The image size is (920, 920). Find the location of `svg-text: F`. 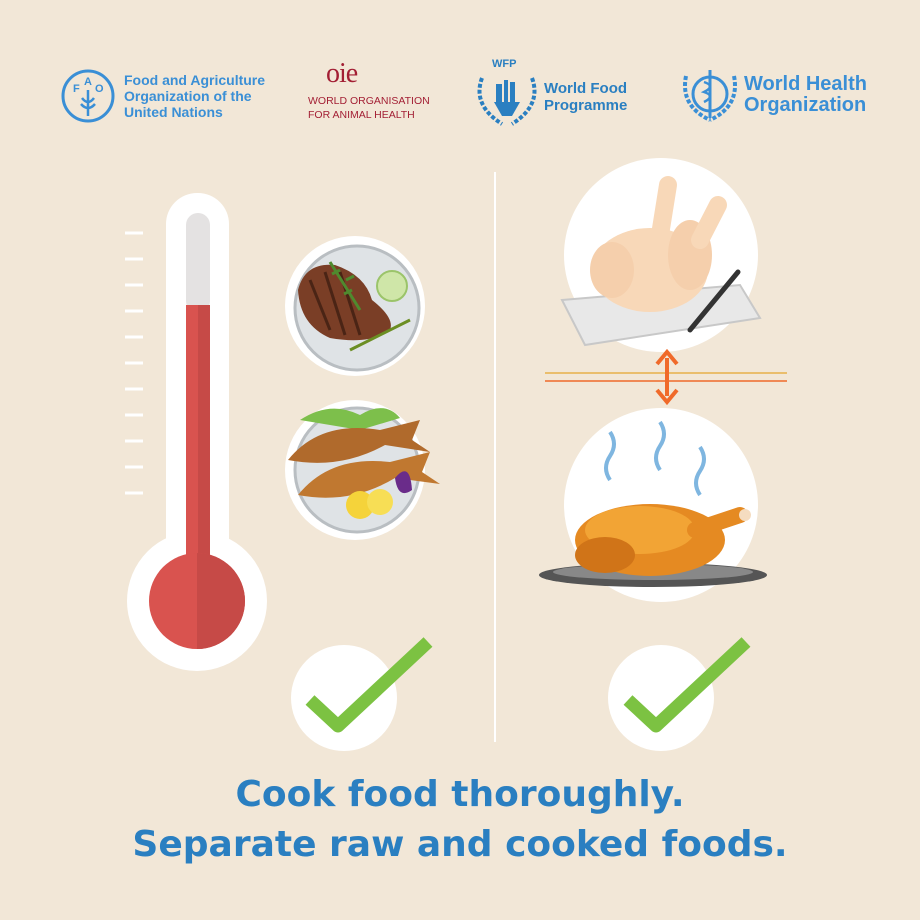

svg-text: F is located at coordinates (76, 89).